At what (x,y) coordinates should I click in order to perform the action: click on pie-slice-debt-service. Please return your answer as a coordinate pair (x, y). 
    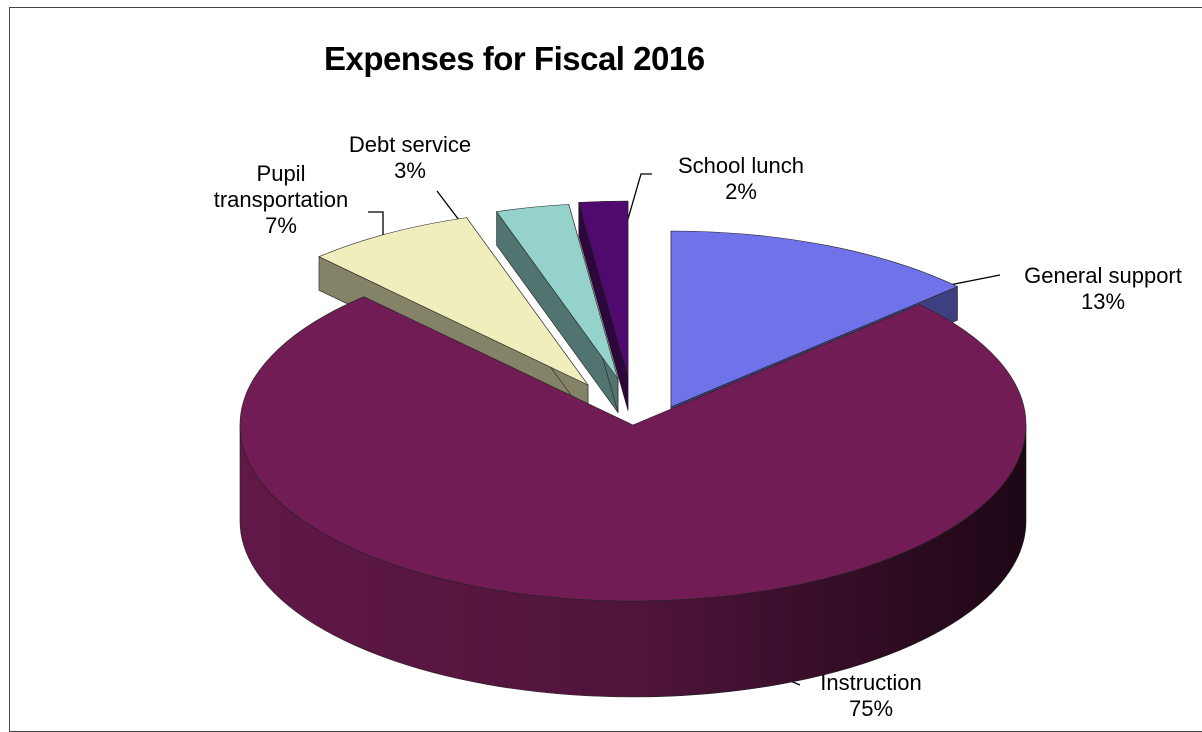
    Looking at the image, I should click on (557, 309).